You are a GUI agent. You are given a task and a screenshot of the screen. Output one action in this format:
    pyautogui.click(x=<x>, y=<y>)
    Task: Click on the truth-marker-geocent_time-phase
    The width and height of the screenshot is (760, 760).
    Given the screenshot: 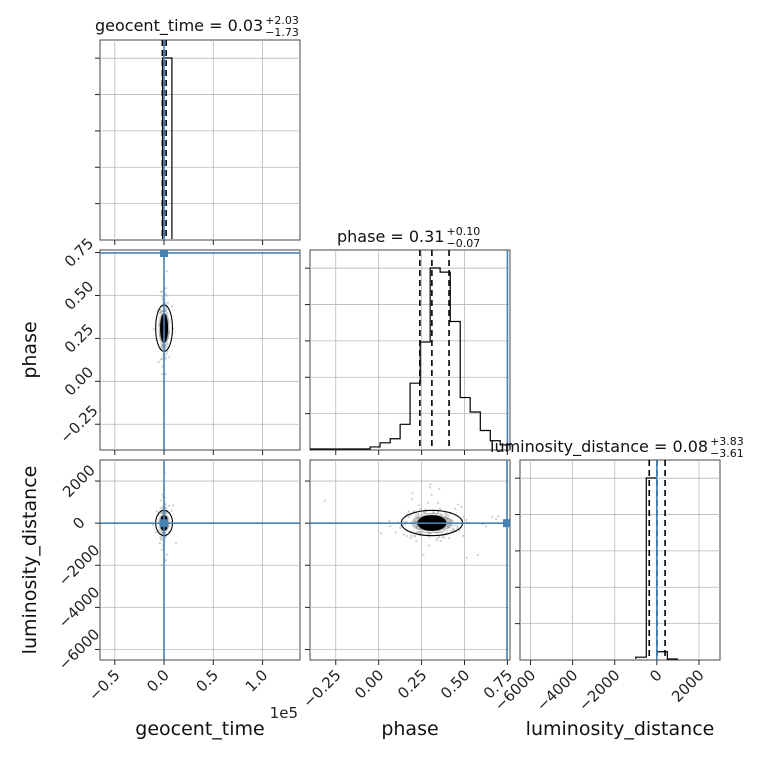 What is the action you would take?
    pyautogui.click(x=164, y=253)
    